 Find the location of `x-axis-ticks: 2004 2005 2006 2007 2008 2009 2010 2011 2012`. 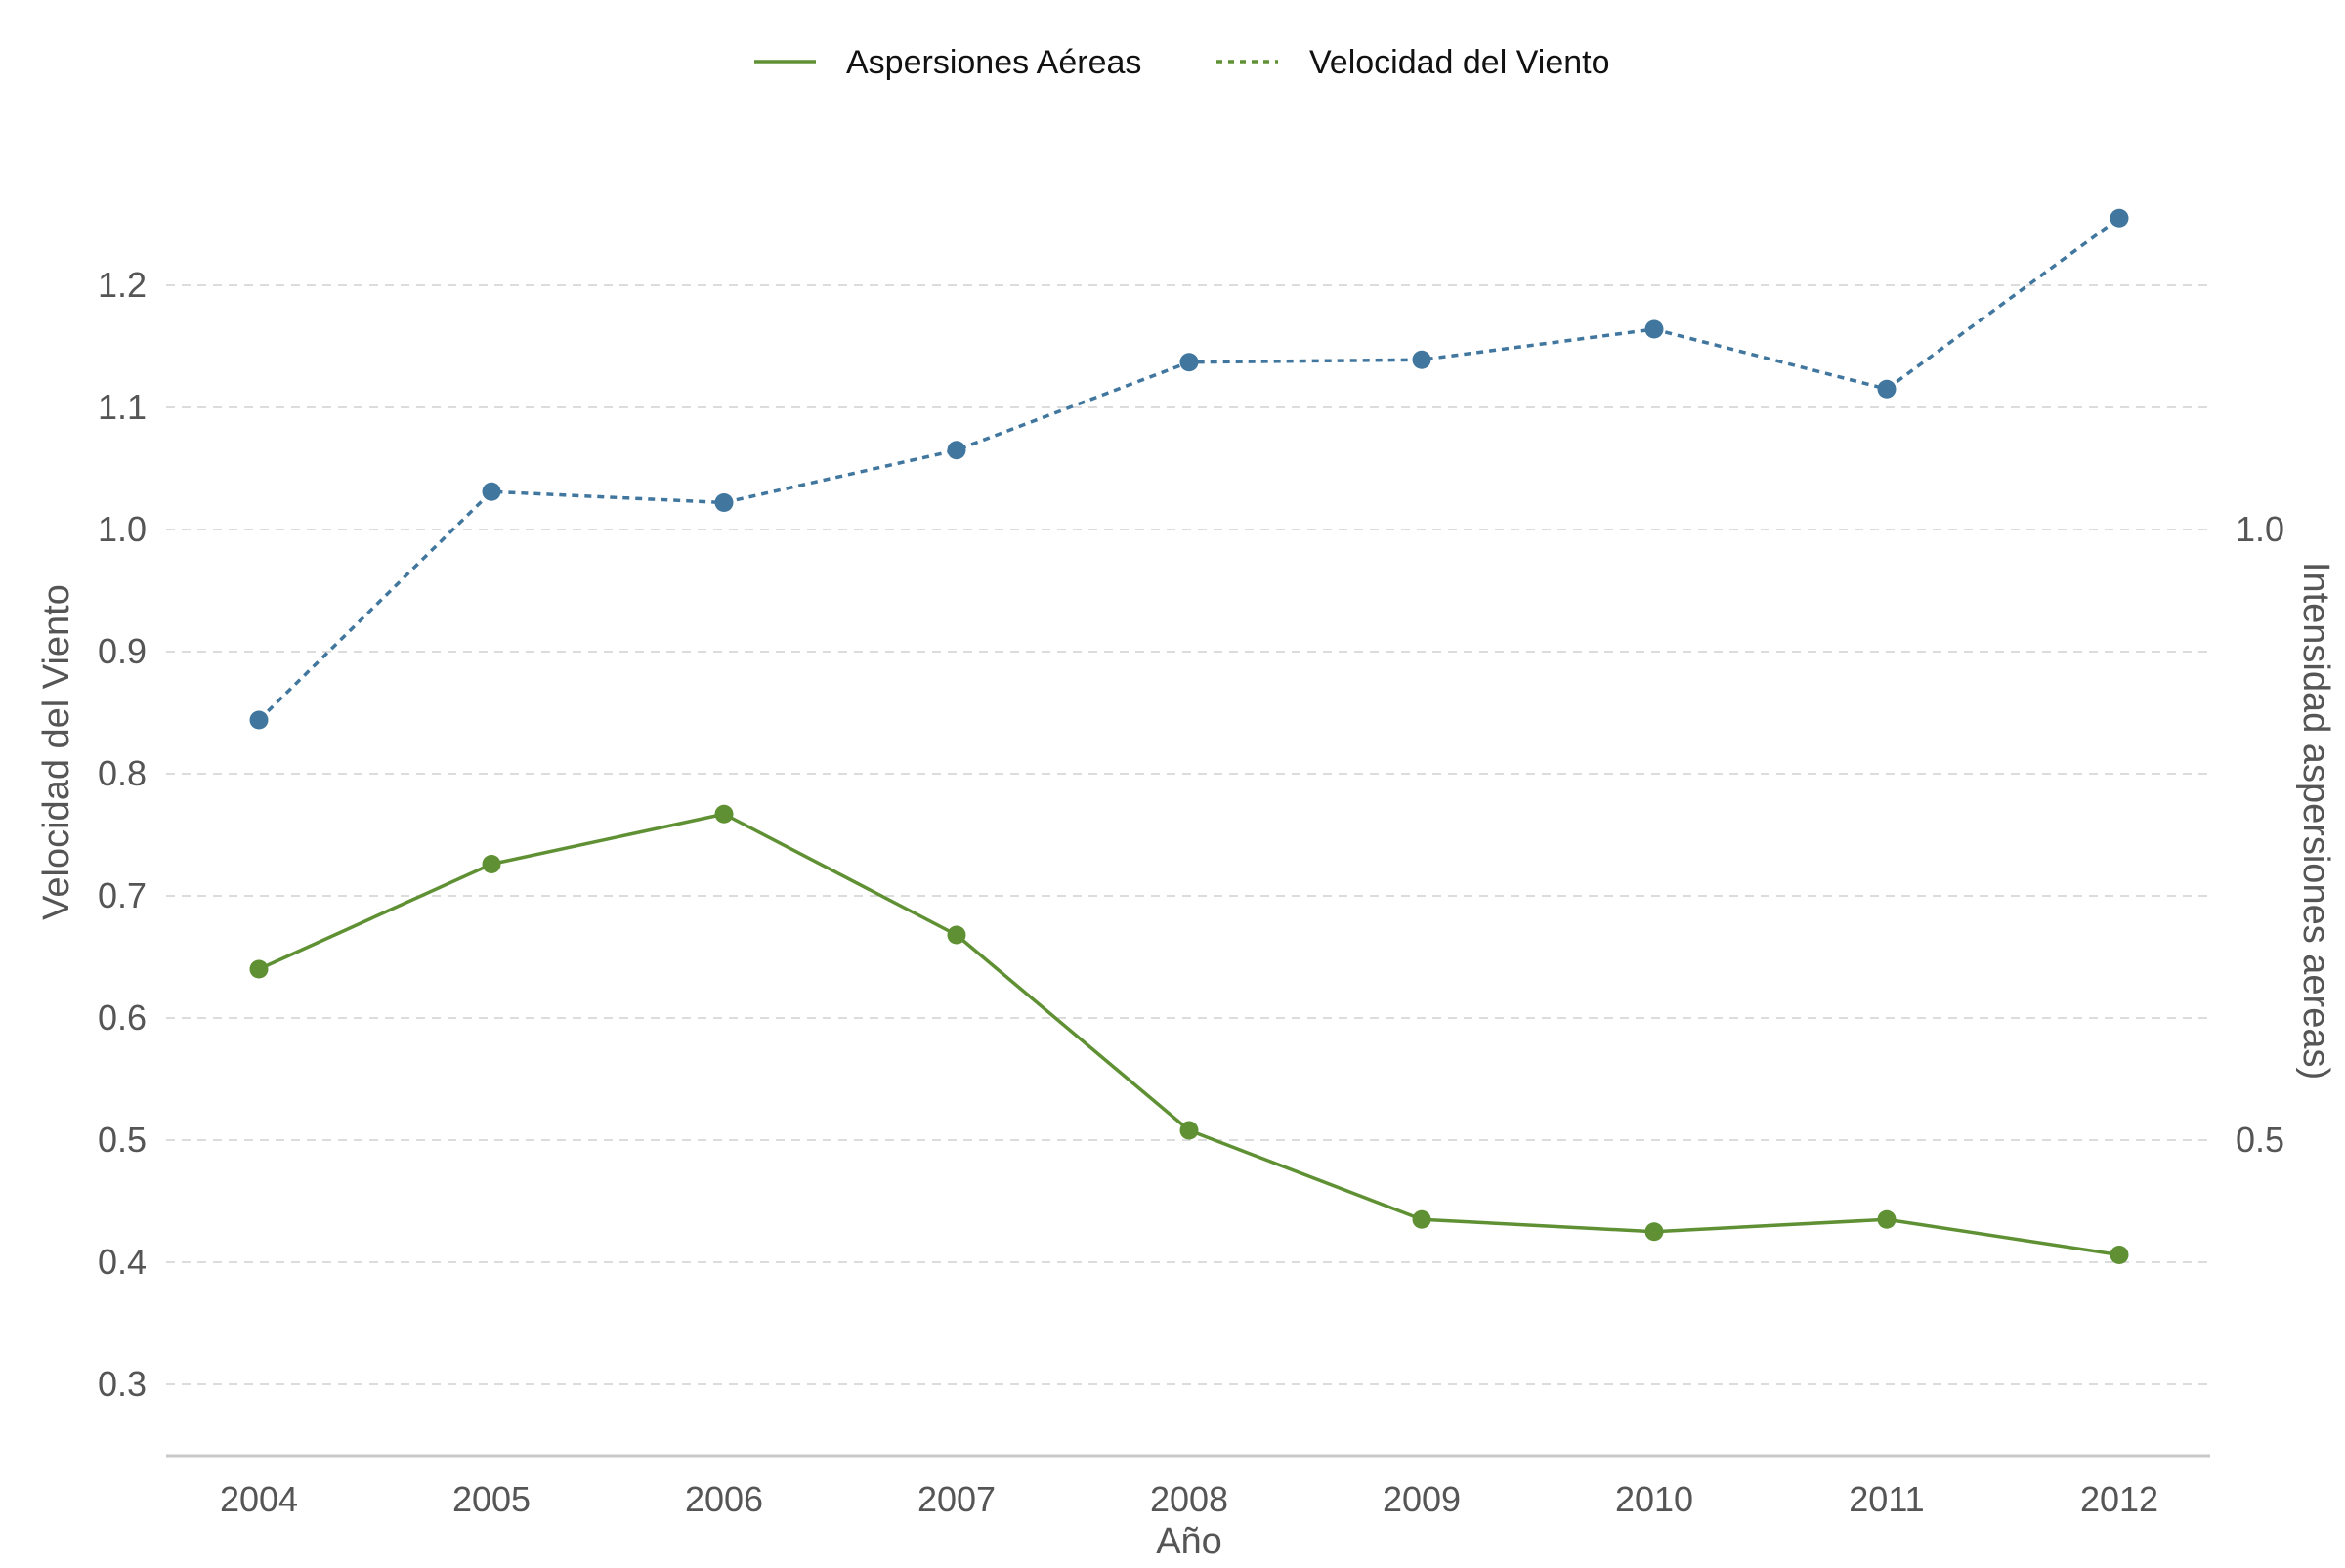

x-axis-ticks: 2004 2005 2006 2007 2008 2009 2010 2011 2012 is located at coordinates (1189, 1499).